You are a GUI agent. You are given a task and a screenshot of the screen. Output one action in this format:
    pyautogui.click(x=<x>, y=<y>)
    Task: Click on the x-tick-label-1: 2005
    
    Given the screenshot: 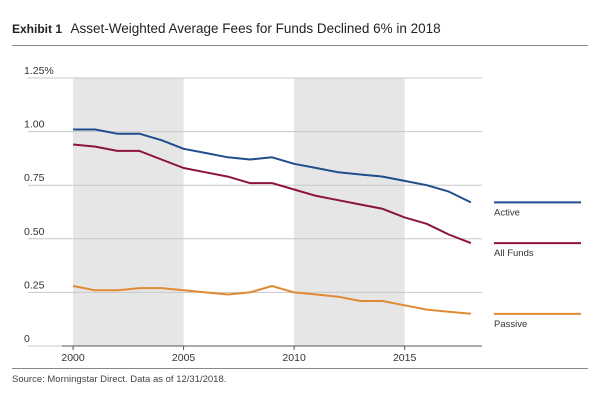 What is the action you would take?
    pyautogui.click(x=184, y=358)
    